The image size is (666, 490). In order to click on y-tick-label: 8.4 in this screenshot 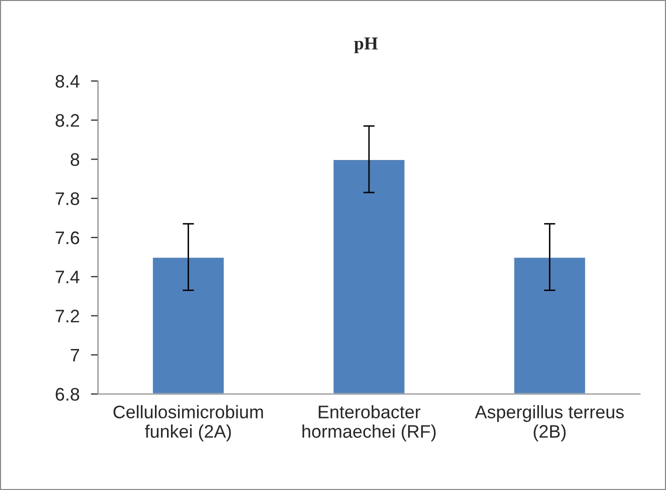, I will do `click(68, 81)`.